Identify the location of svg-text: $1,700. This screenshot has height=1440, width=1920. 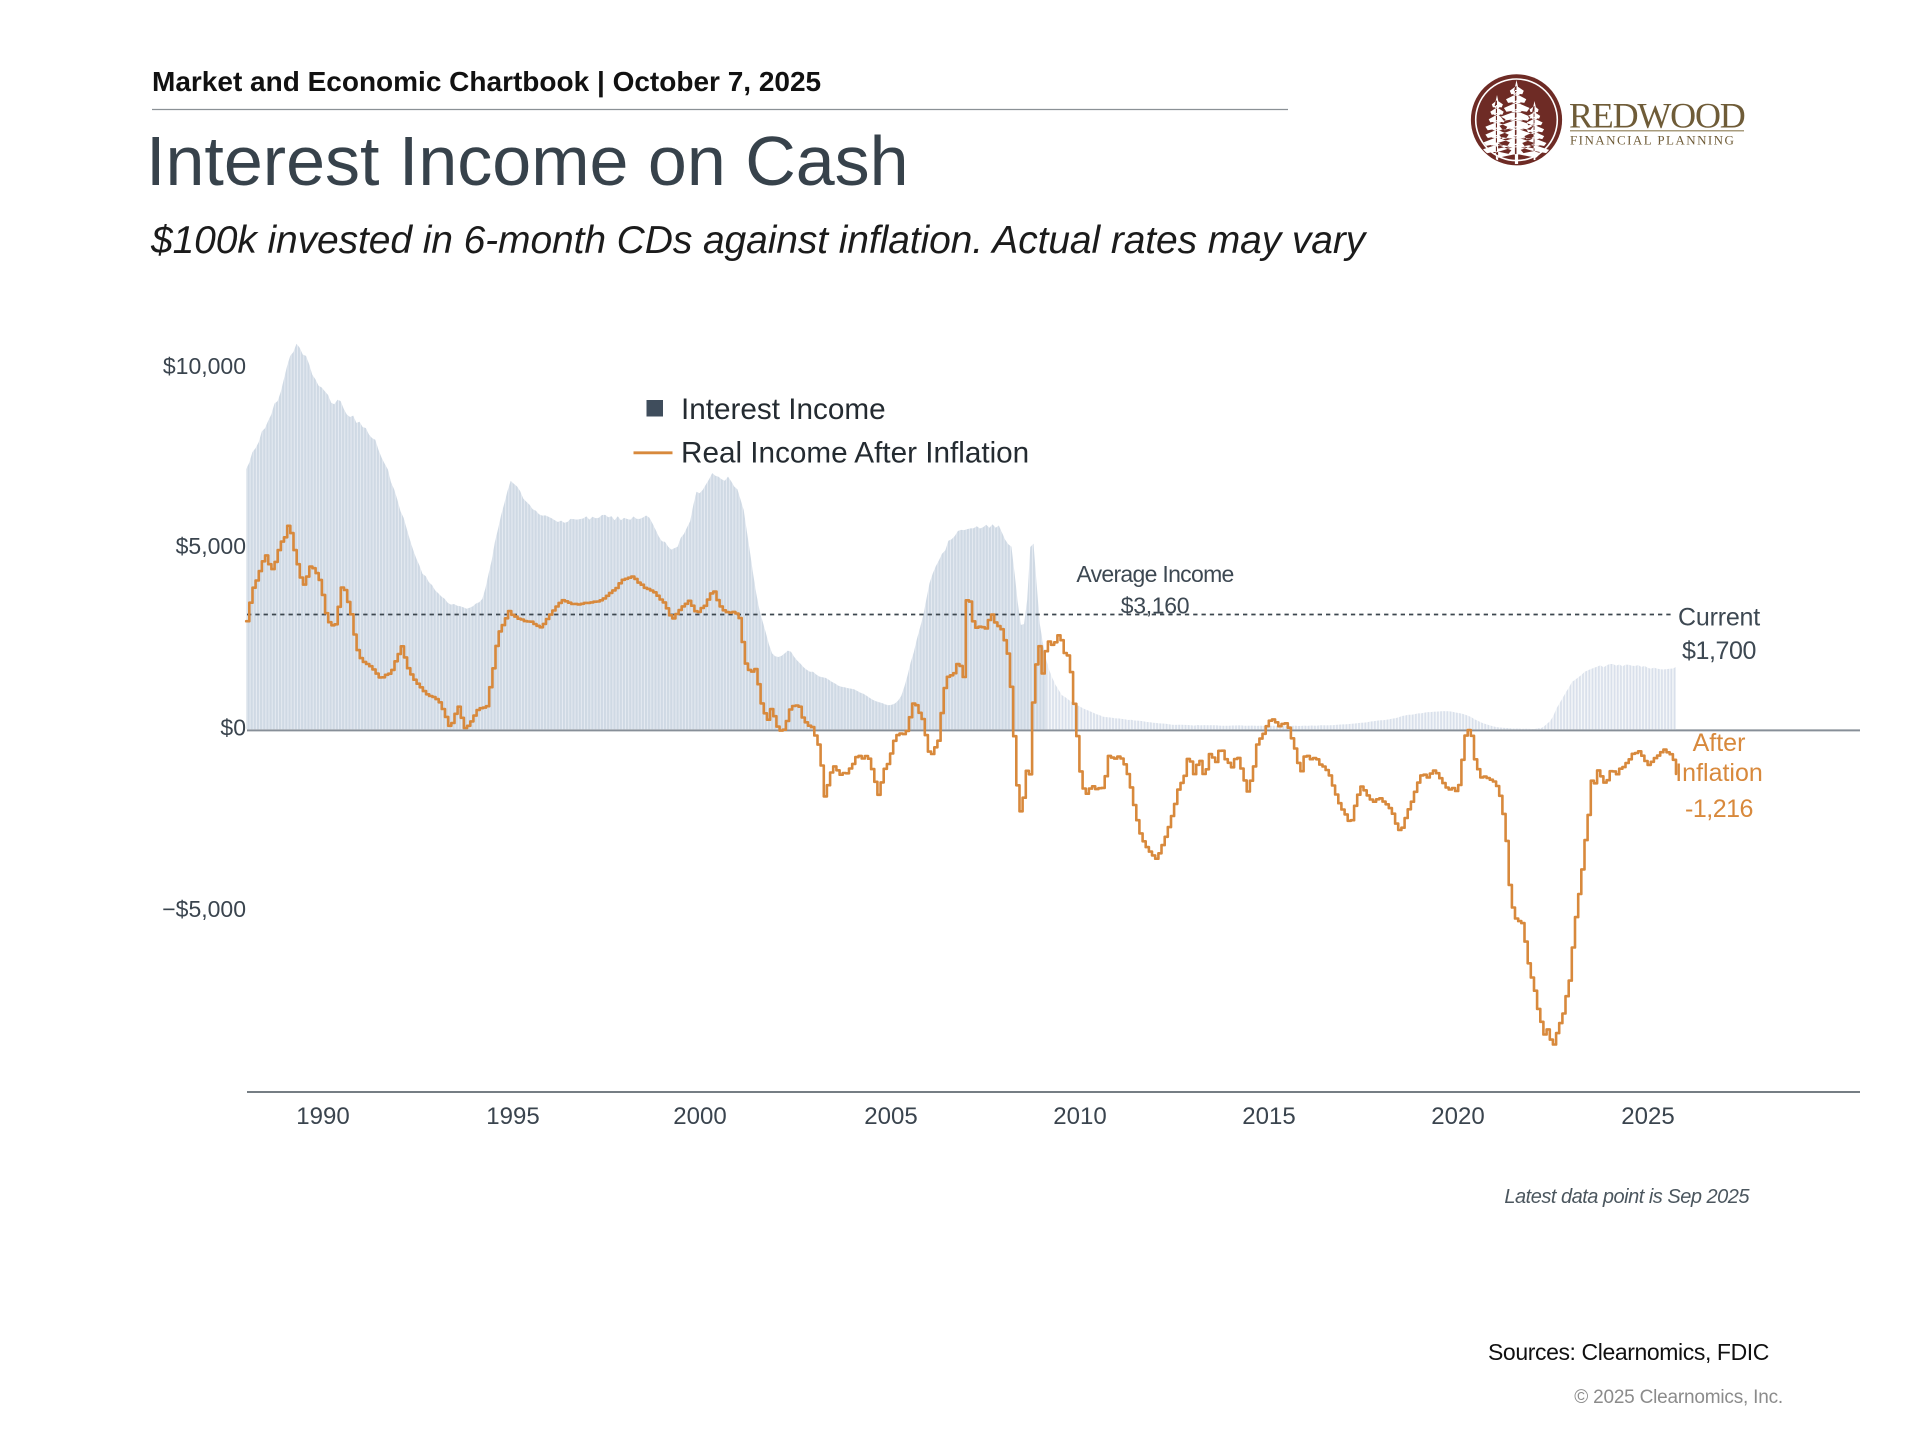
(1719, 651).